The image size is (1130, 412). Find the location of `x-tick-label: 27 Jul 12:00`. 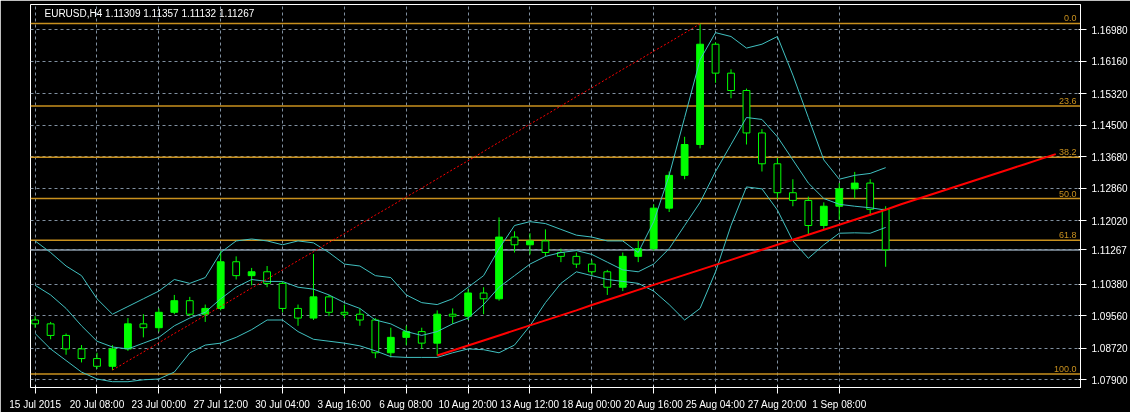

x-tick-label: 27 Jul 12:00 is located at coordinates (221, 404).